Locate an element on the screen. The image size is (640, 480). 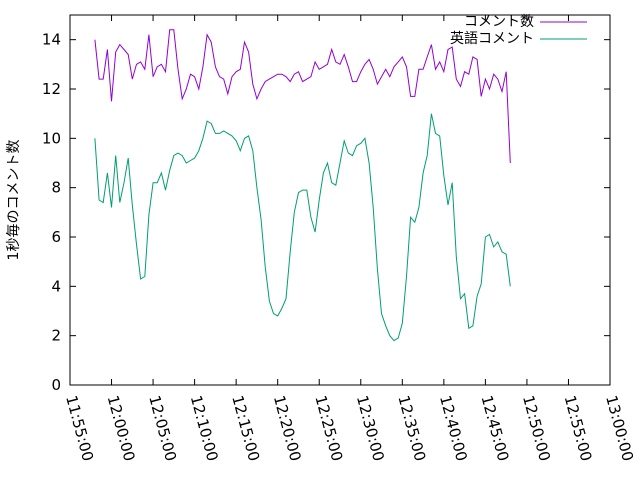
x-tick-label: 12:00:00 is located at coordinates (121, 428).